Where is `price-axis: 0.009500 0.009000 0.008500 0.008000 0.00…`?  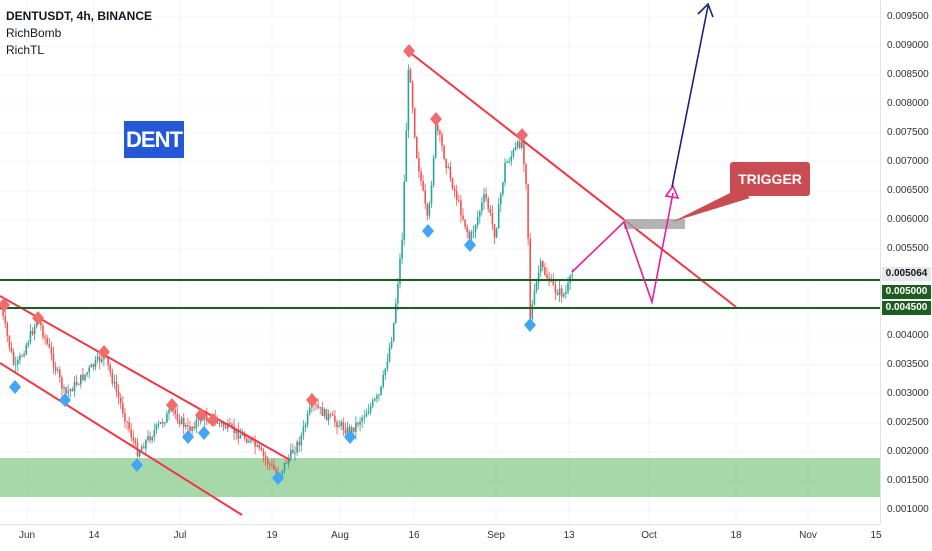
price-axis: 0.009500 0.009000 0.008500 0.008000 0.00… is located at coordinates (906, 262).